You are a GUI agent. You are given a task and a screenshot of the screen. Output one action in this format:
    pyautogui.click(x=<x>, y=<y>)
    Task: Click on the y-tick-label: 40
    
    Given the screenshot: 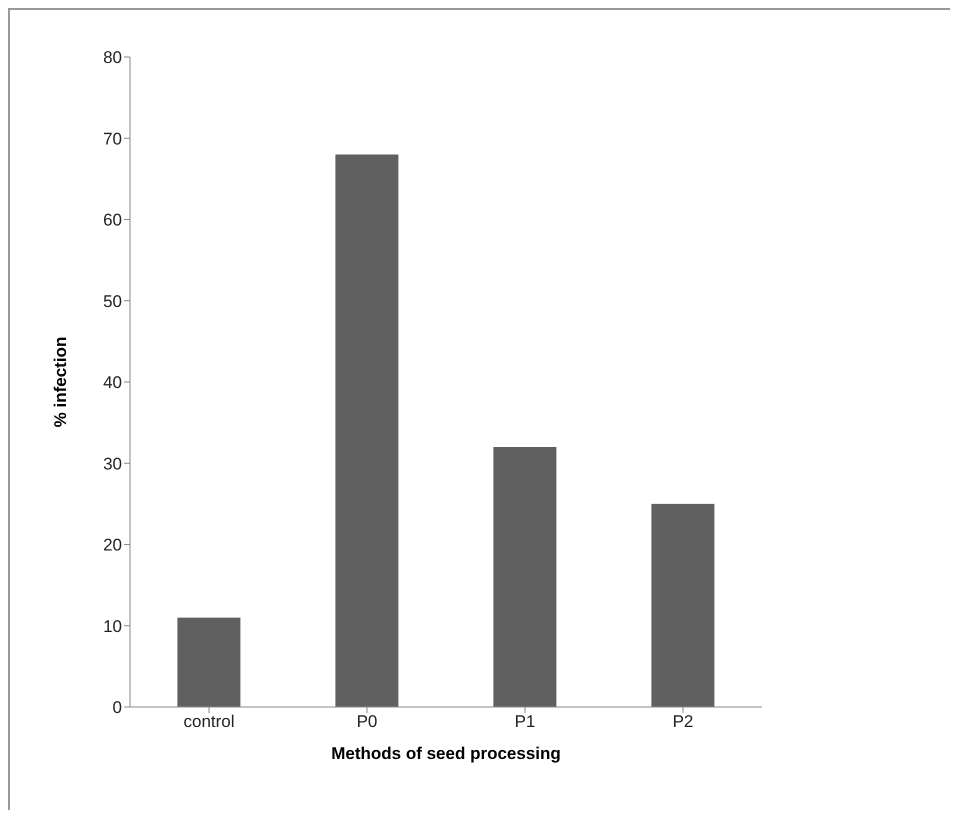 What is the action you would take?
    pyautogui.click(x=112, y=382)
    